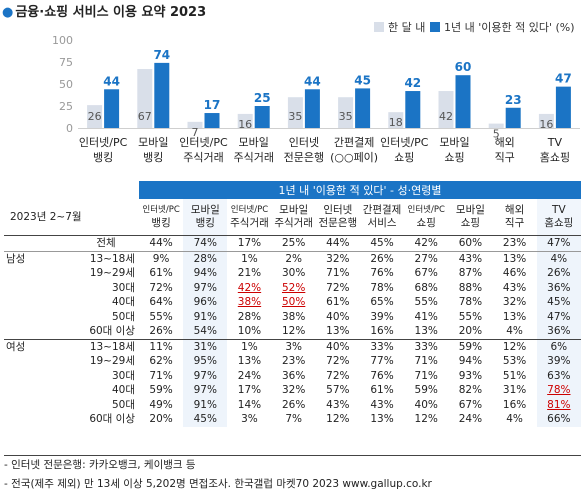 Image resolution: width=585 pixels, height=494 pixels. What do you see at coordinates (205, 302) in the screenshot?
I see `table-cell: 96%` at bounding box center [205, 302].